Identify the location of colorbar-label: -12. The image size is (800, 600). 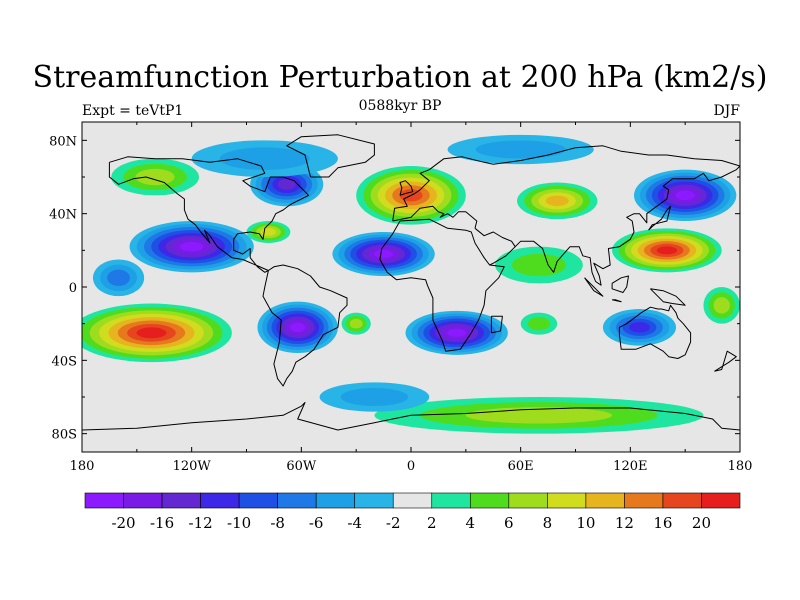
(201, 523).